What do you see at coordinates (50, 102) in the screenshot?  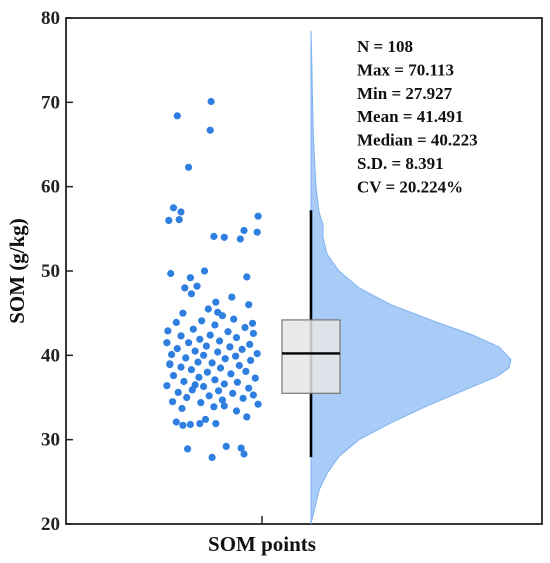 I see `y-tick-label: 70` at bounding box center [50, 102].